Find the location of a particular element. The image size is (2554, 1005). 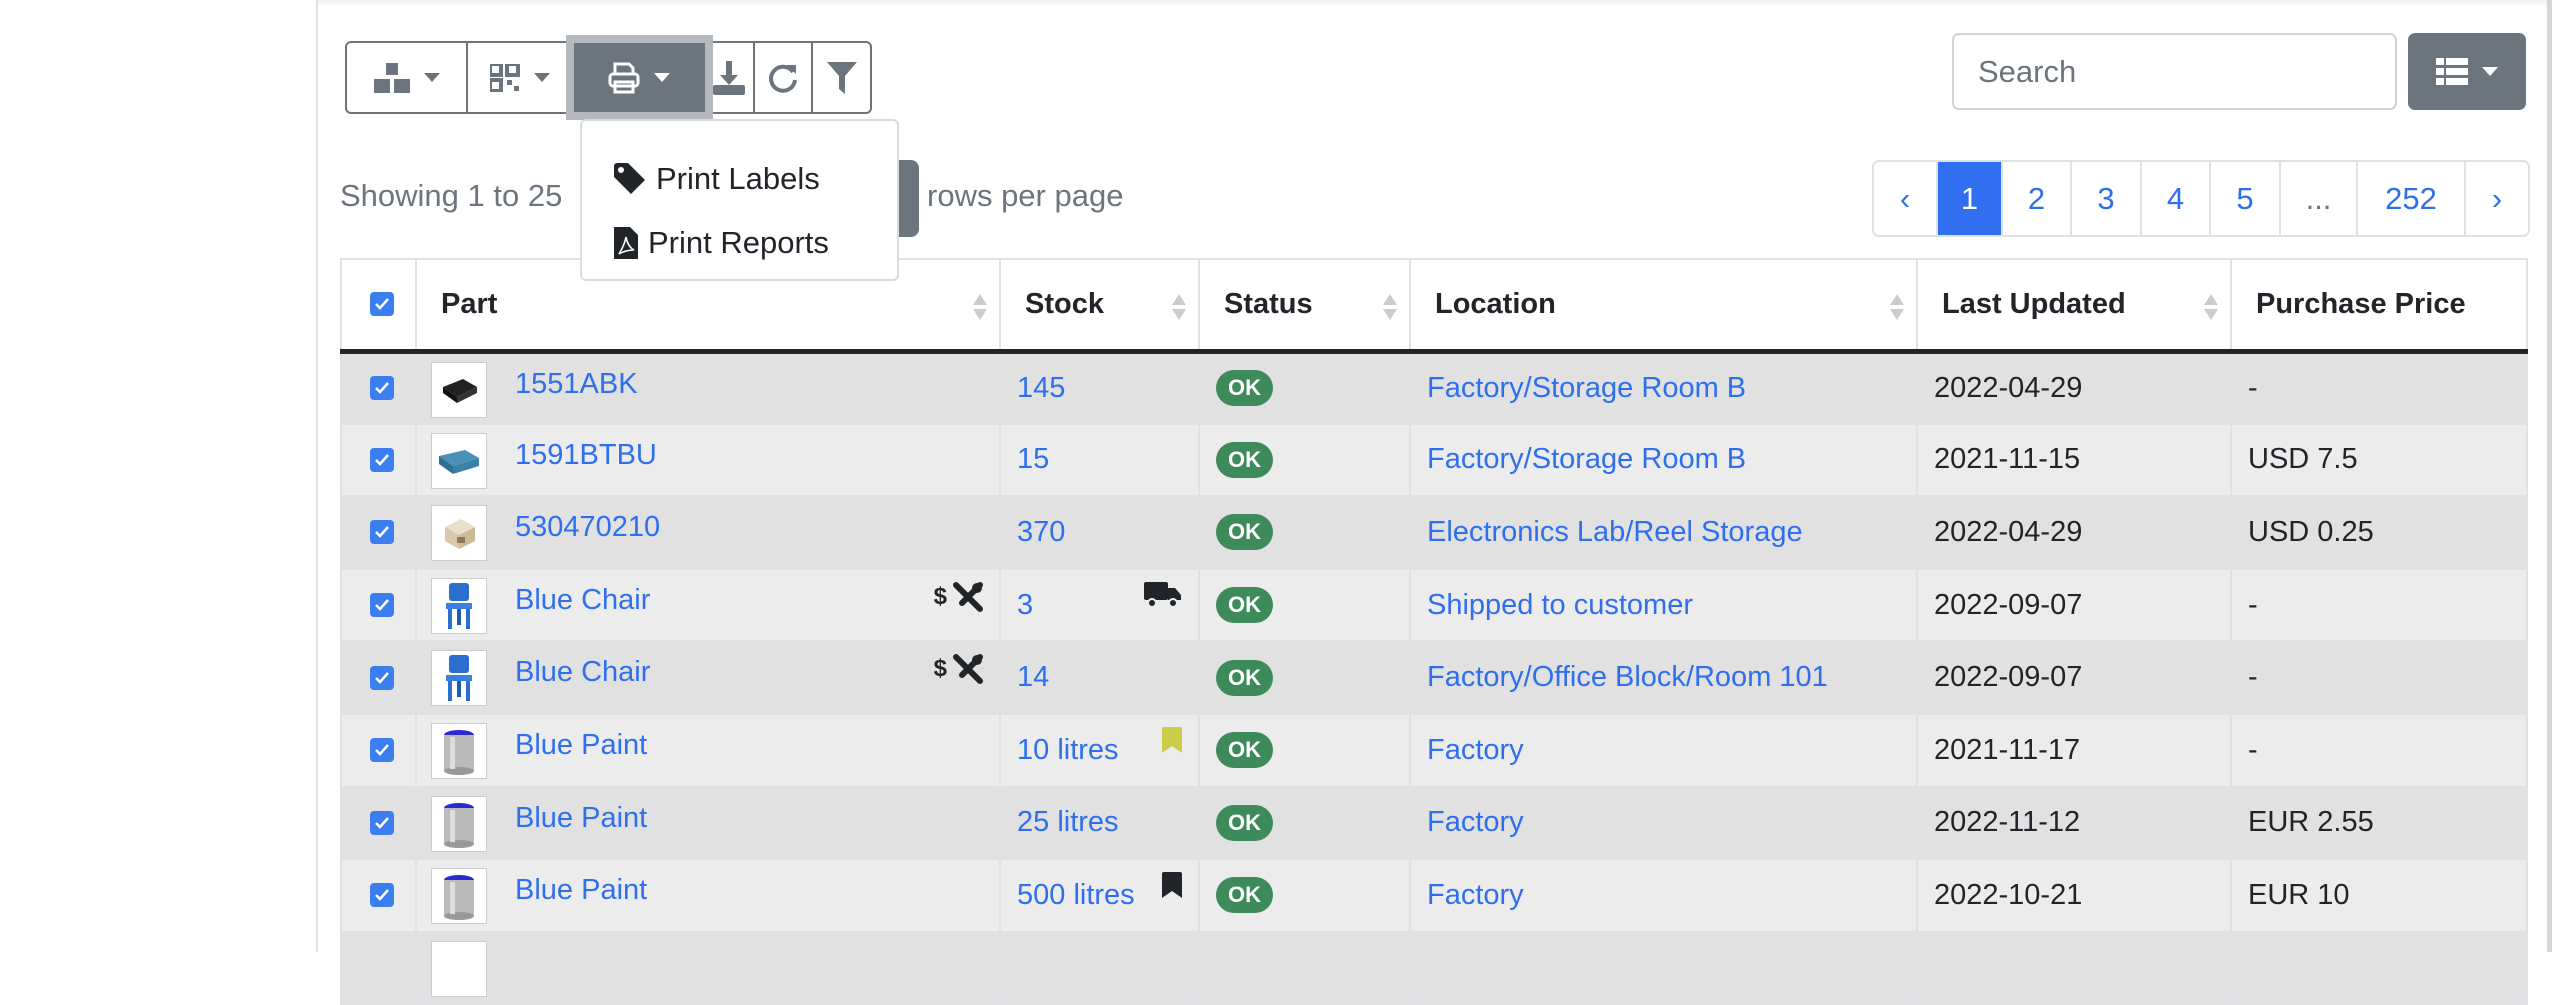

table-row: Blue Paint 10 litres OK Factory 2021-11-17- is located at coordinates (1434, 750).